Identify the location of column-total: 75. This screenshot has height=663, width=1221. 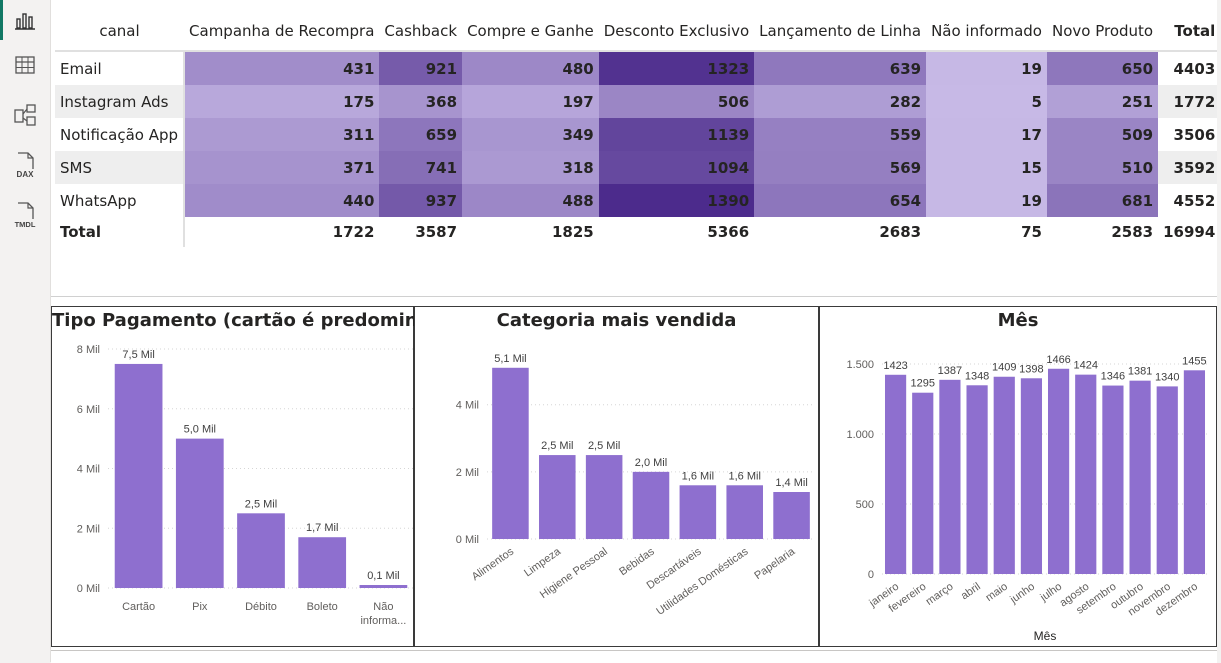
(1031, 232).